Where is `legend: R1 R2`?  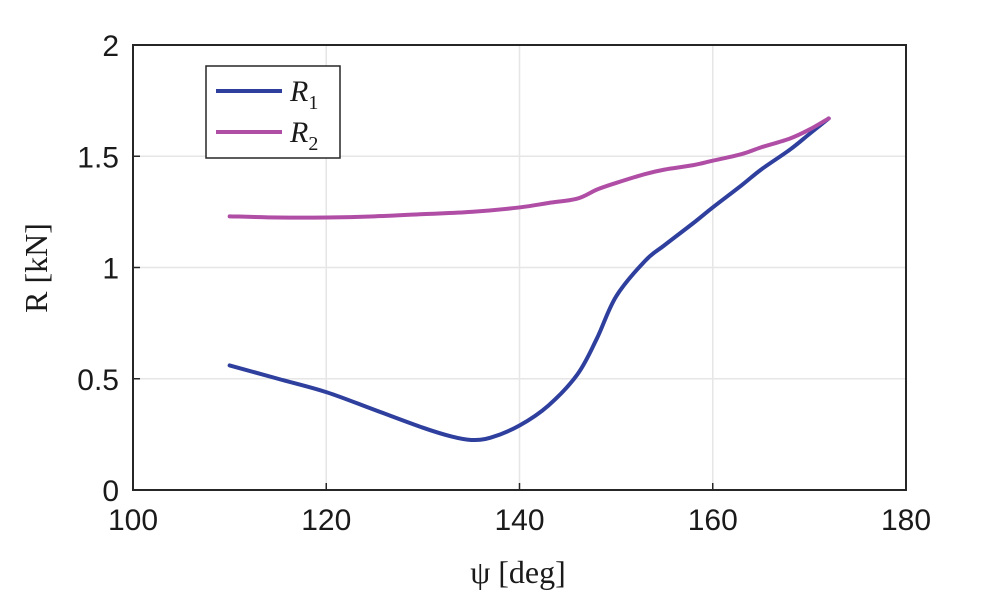 legend: R1 R2 is located at coordinates (273, 112).